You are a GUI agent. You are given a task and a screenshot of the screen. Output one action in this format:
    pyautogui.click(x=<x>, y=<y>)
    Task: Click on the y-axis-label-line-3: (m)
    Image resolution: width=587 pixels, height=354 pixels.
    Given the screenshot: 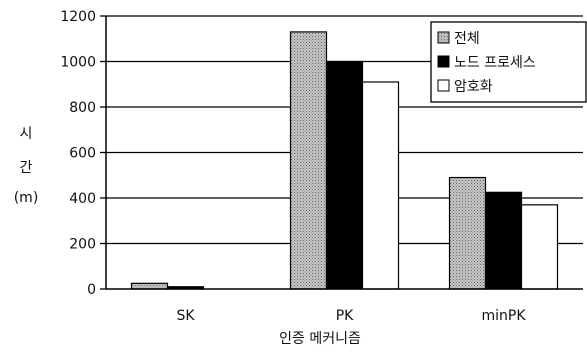 What is the action you would take?
    pyautogui.click(x=26, y=198)
    